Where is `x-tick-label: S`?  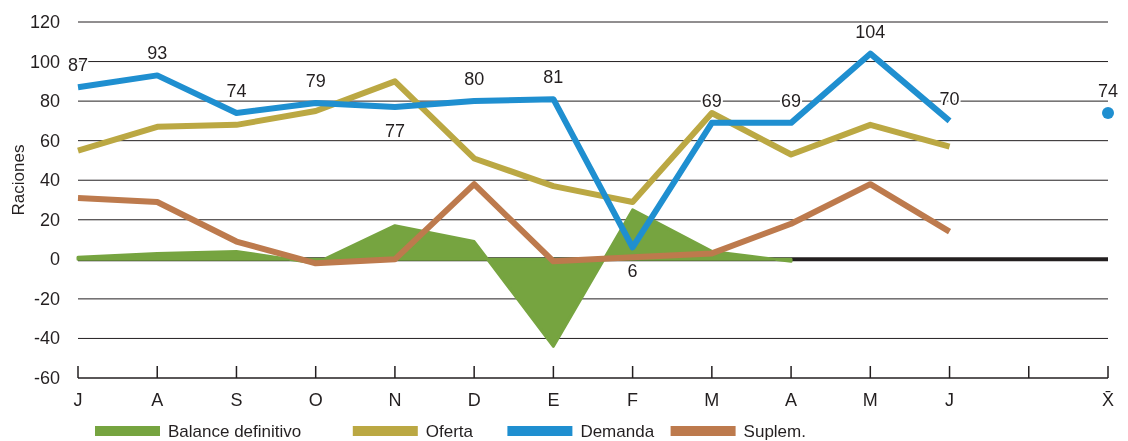
x-tick-label: S is located at coordinates (236, 400).